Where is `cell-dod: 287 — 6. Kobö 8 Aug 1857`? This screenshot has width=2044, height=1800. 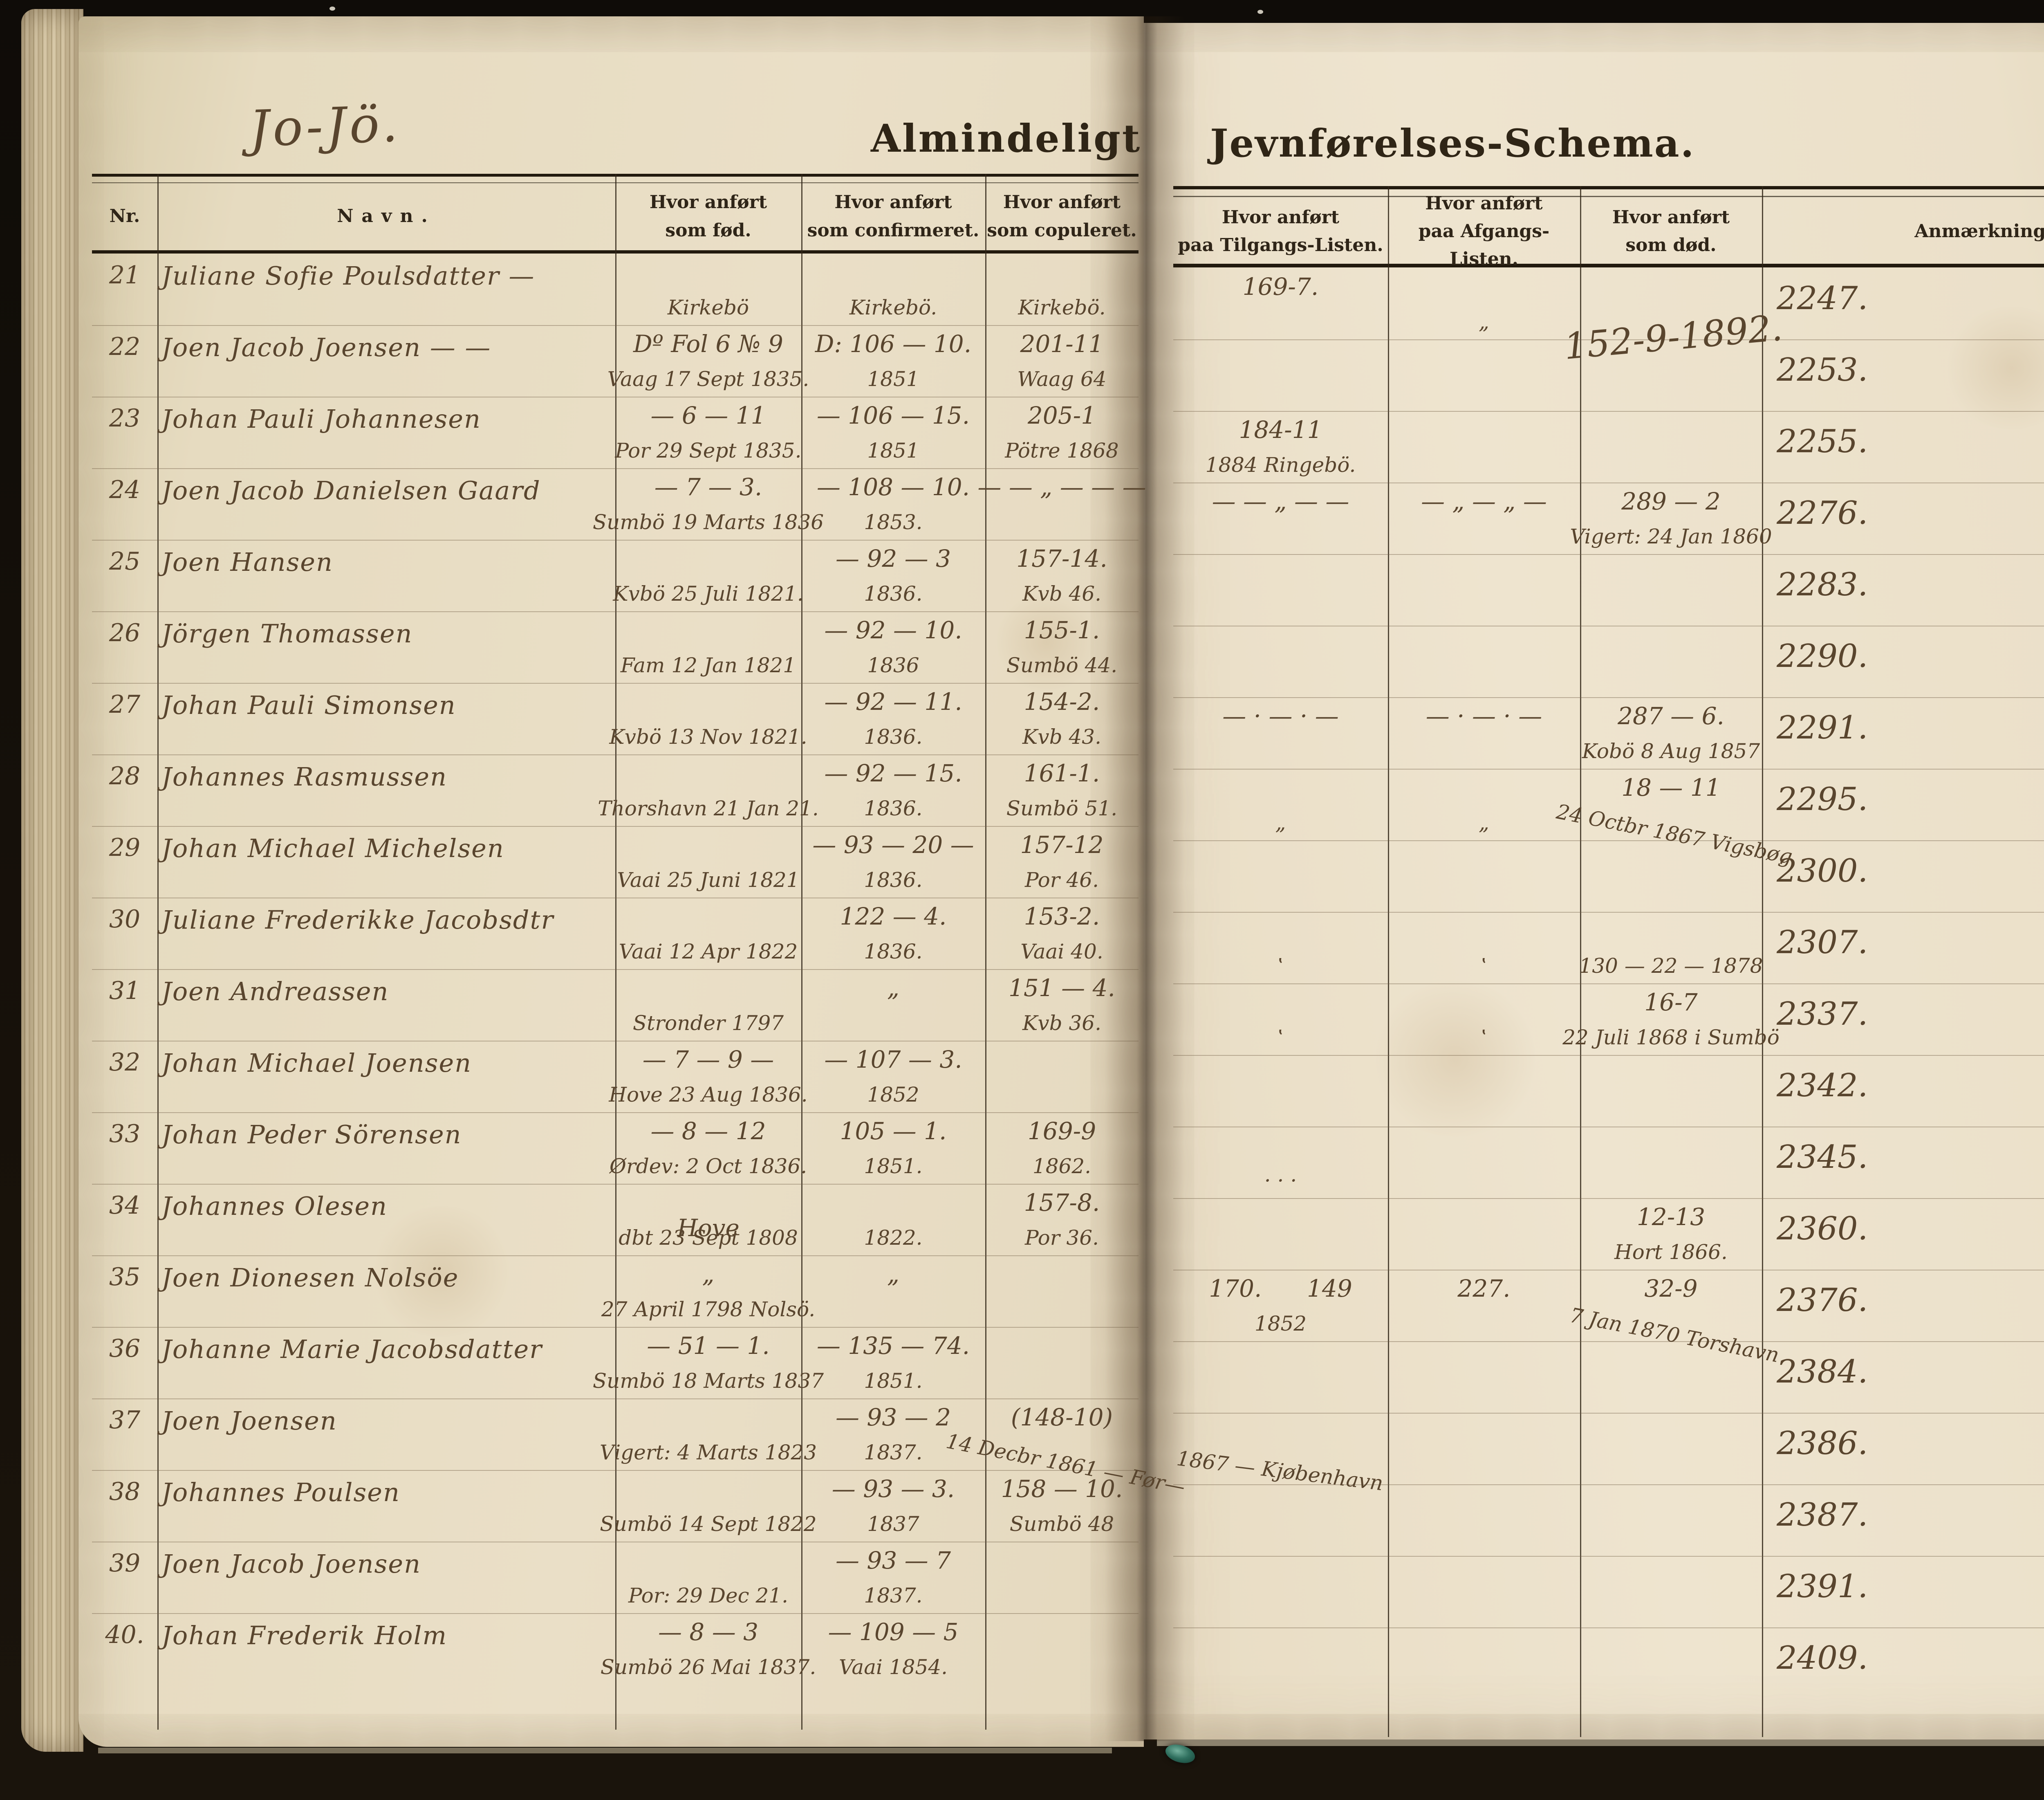
cell-dod: 287 — 6. Kobö 8 Aug 1857 is located at coordinates (1671, 733).